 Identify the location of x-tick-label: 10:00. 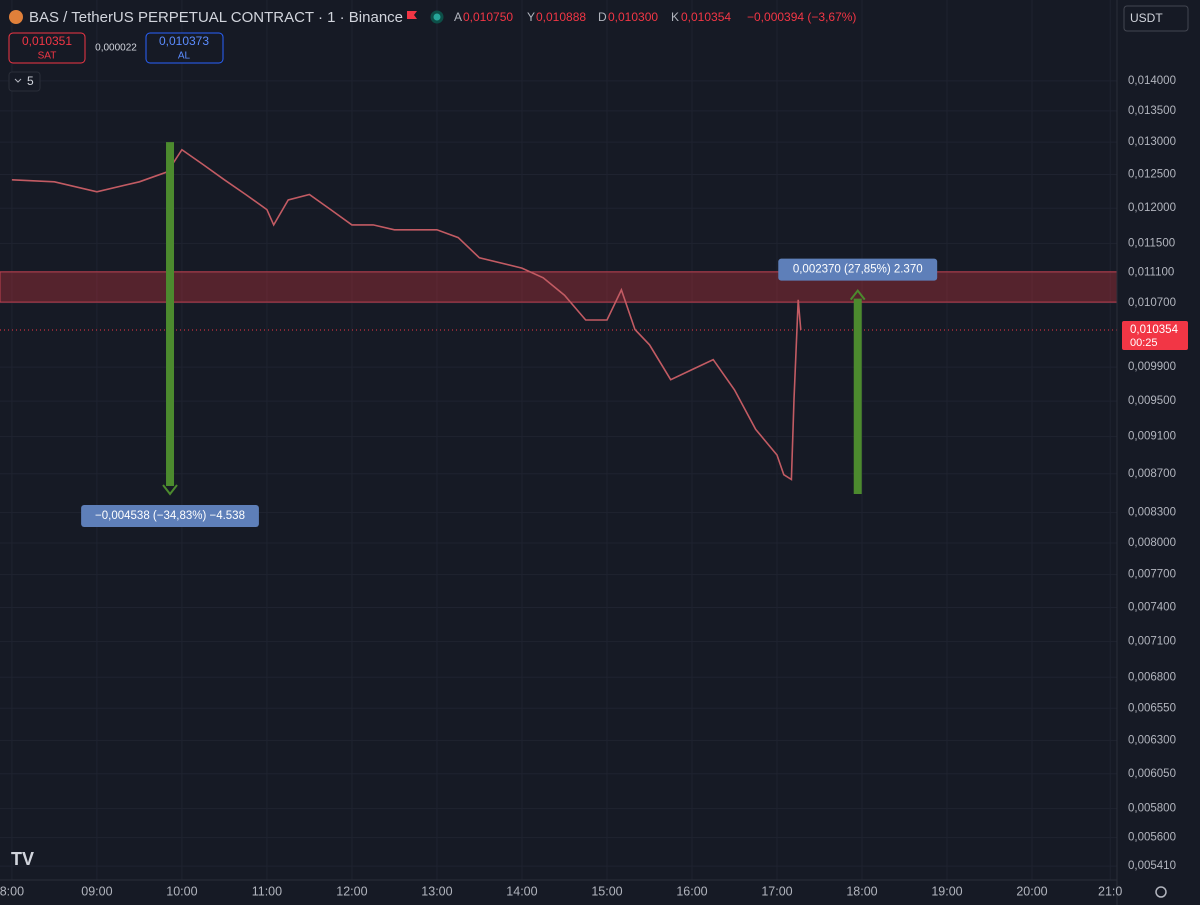
(181, 891).